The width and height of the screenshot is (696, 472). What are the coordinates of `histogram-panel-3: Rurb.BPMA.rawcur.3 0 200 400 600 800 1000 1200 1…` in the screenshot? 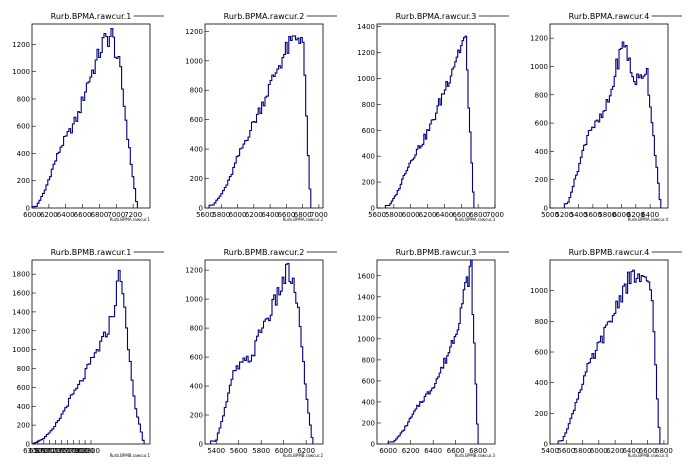 It's located at (433, 117).